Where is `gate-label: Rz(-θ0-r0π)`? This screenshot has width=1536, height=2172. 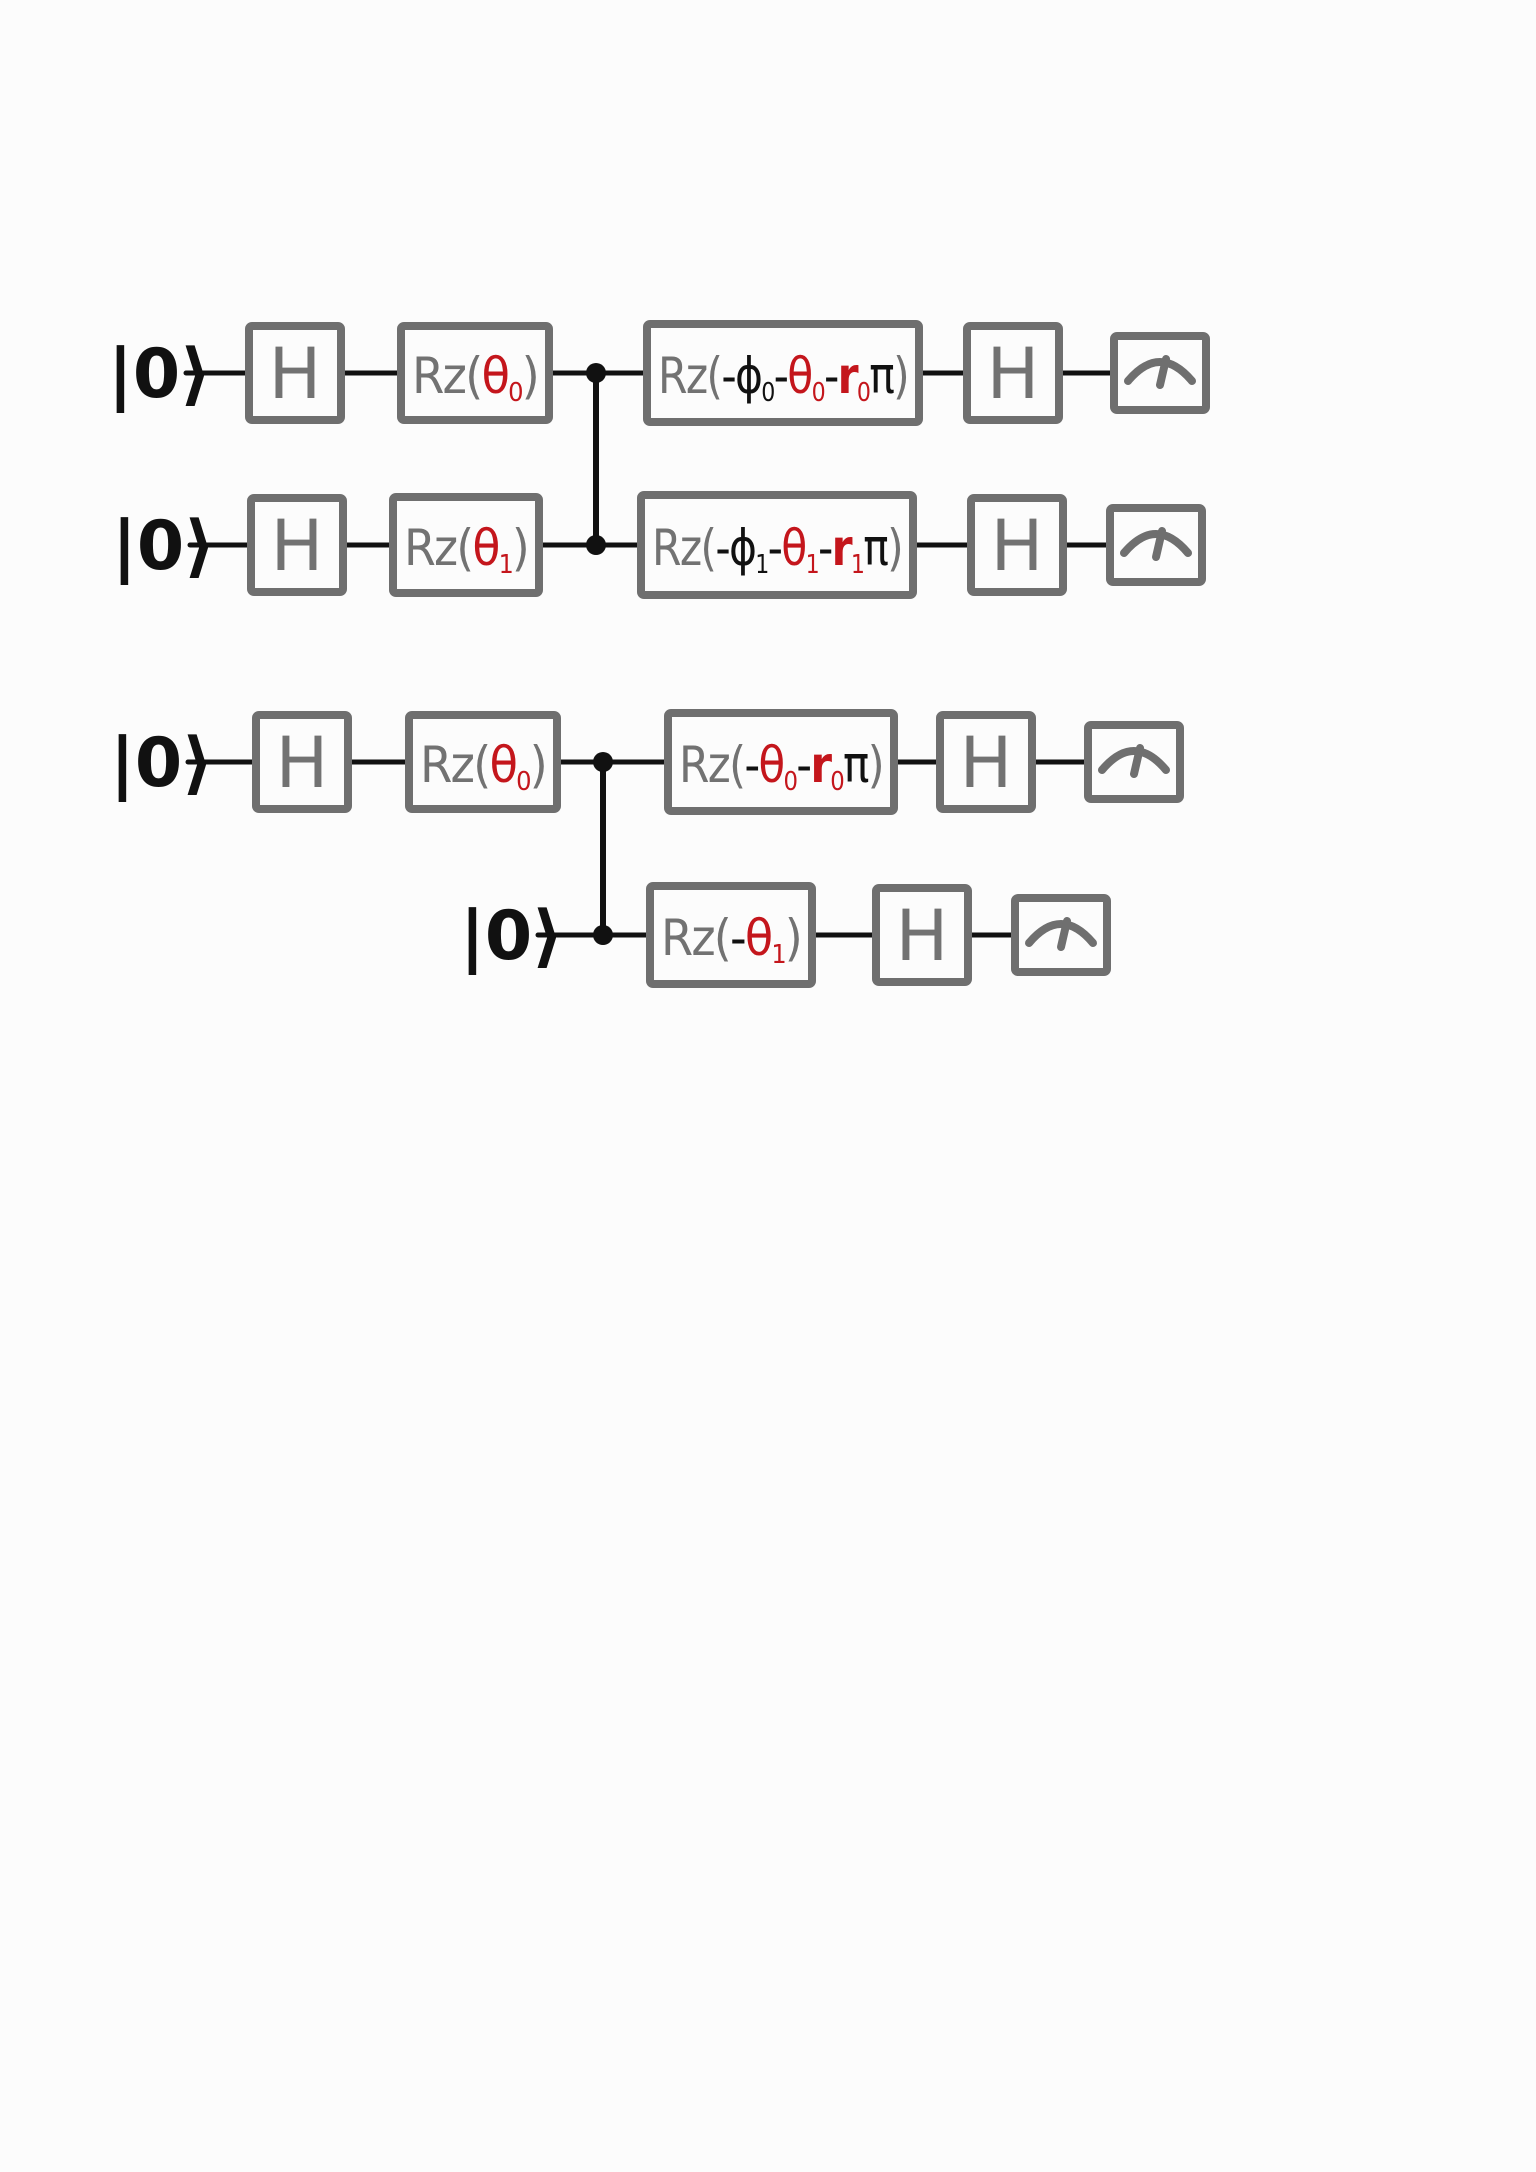
gate-label: Rz(-θ0-r0π) is located at coordinates (781, 766).